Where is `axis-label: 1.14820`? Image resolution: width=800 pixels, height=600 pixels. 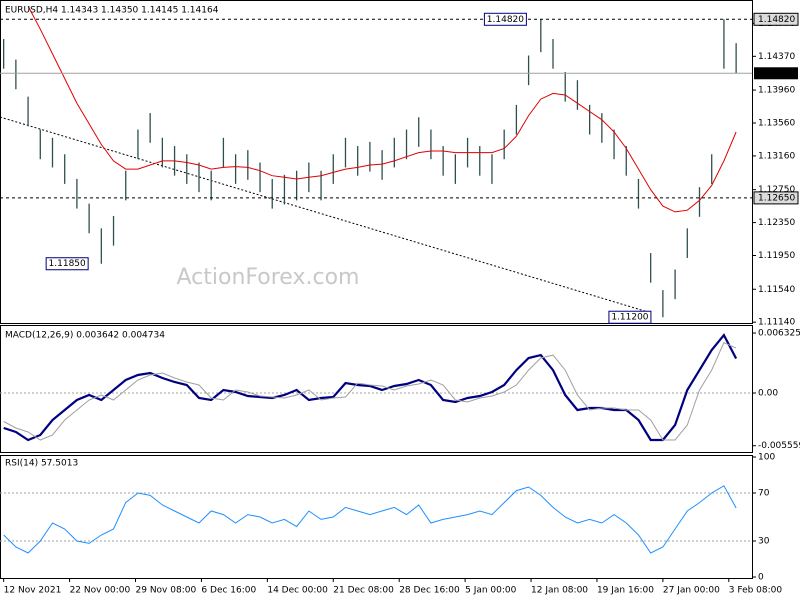 axis-label: 1.14820 is located at coordinates (776, 20).